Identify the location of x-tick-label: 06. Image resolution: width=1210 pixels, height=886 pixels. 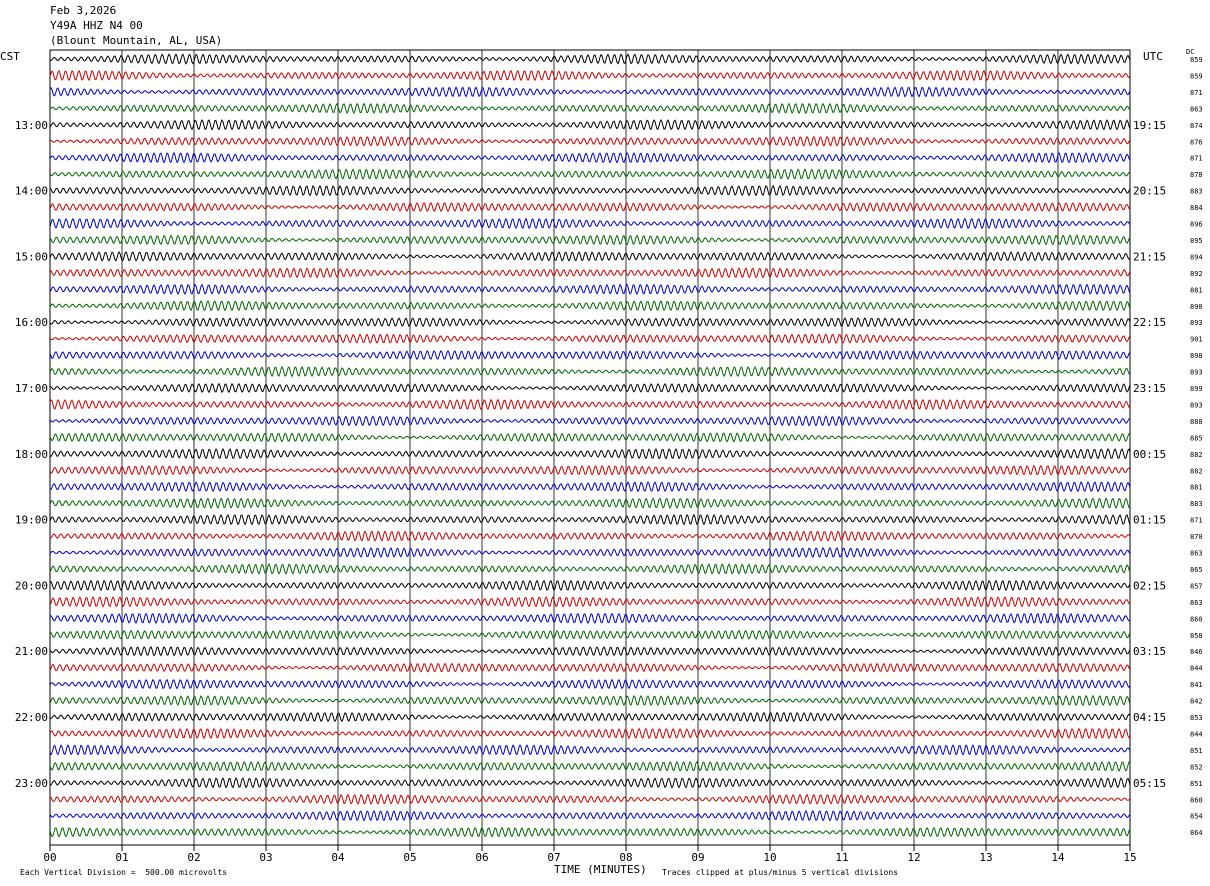
(481, 857).